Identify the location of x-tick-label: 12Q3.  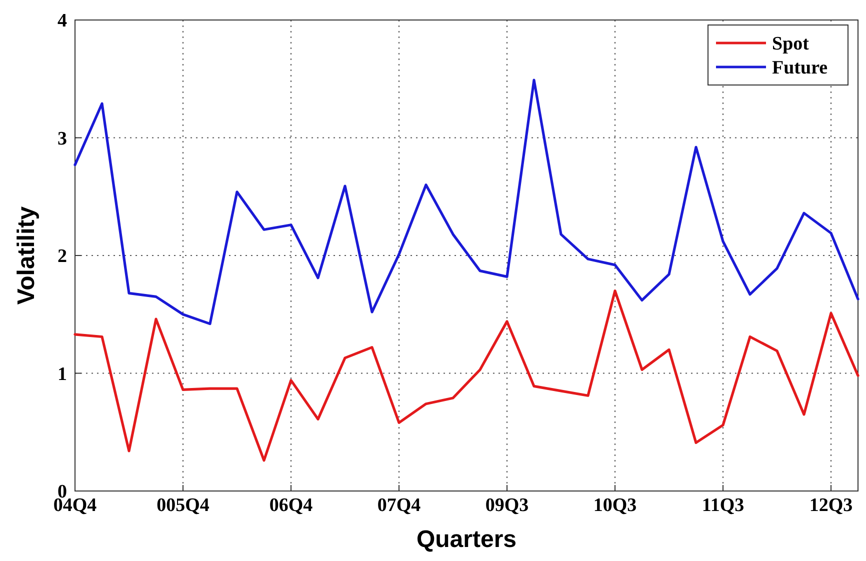
(831, 505).